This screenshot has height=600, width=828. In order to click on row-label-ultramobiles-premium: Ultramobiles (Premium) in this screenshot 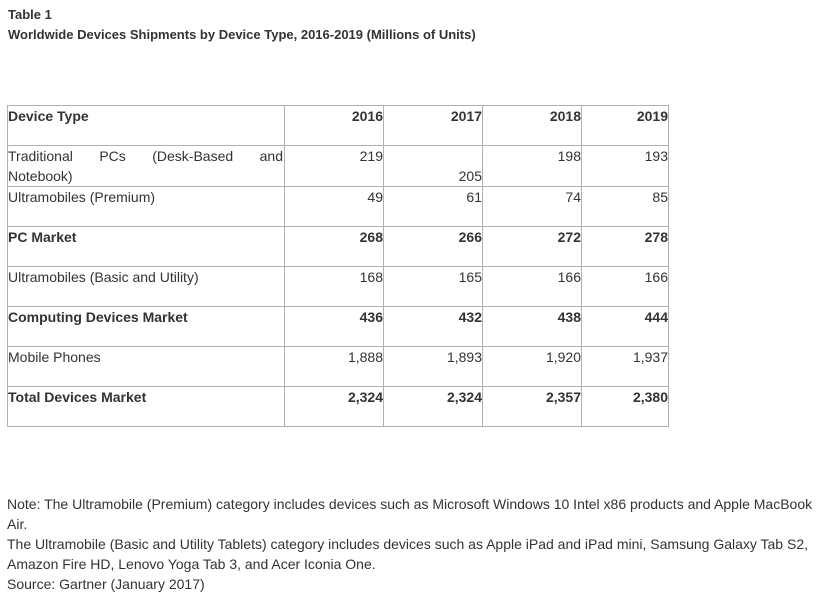, I will do `click(146, 206)`.